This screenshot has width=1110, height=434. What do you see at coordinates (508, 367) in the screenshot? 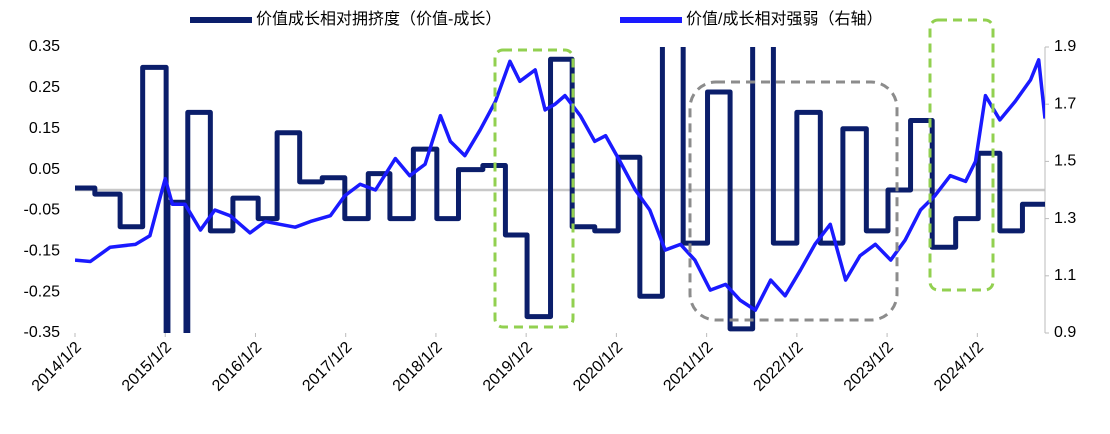
I see `x-tick-label: 2019/1/2` at bounding box center [508, 367].